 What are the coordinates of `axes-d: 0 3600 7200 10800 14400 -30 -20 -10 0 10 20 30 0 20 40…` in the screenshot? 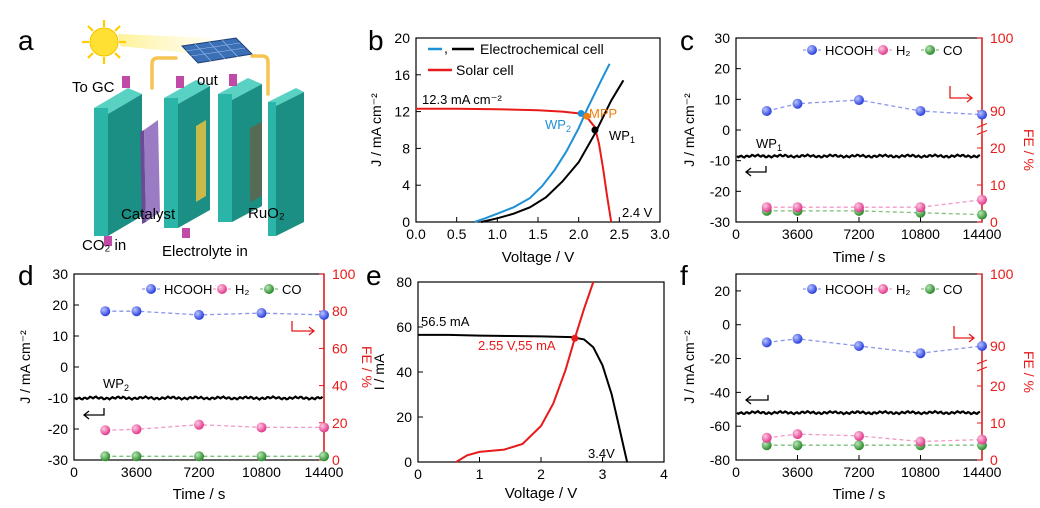 It's located at (202, 373).